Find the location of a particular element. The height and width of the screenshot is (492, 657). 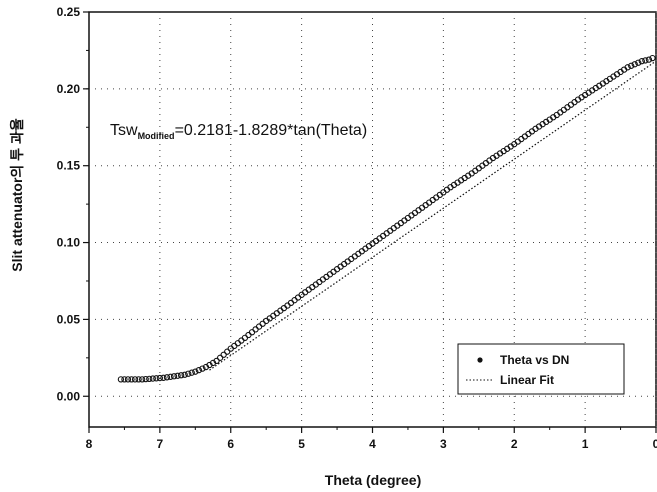

x-tick-label: 2 is located at coordinates (514, 444).